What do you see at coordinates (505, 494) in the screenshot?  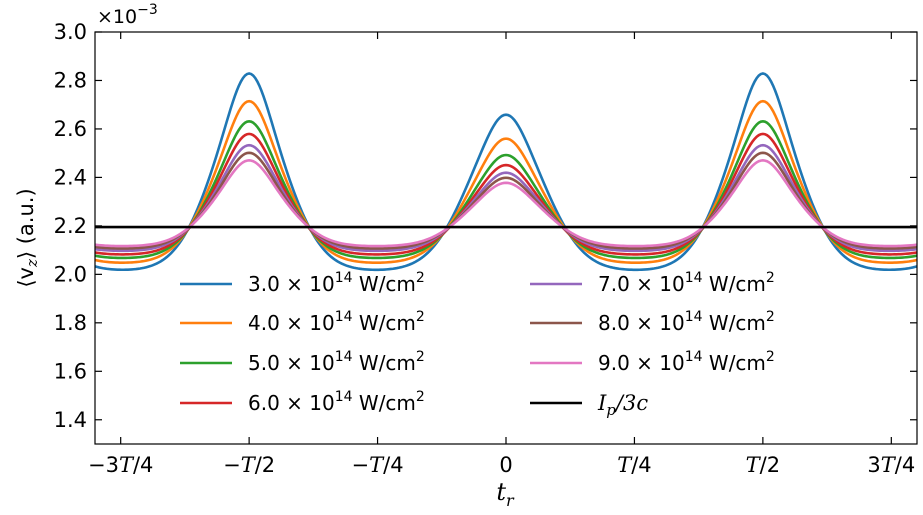 I see `x-axis-label: tr` at bounding box center [505, 494].